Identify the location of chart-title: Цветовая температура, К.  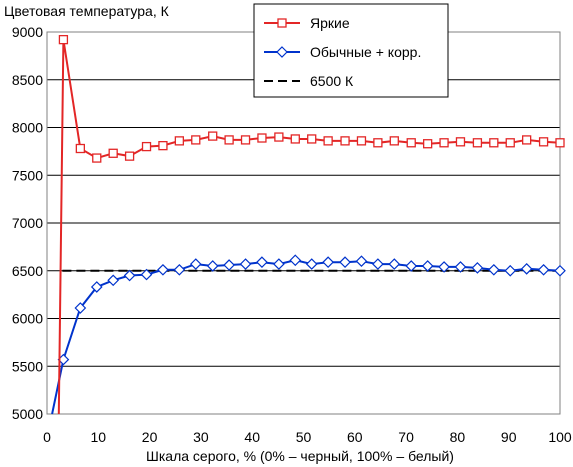
(87, 11).